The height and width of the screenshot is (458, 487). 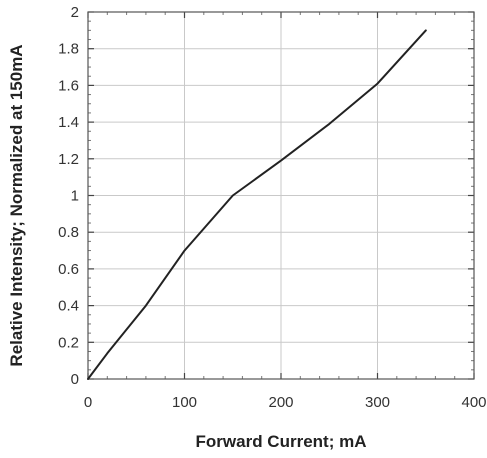 I want to click on x-tick-label: 200, so click(x=280, y=402).